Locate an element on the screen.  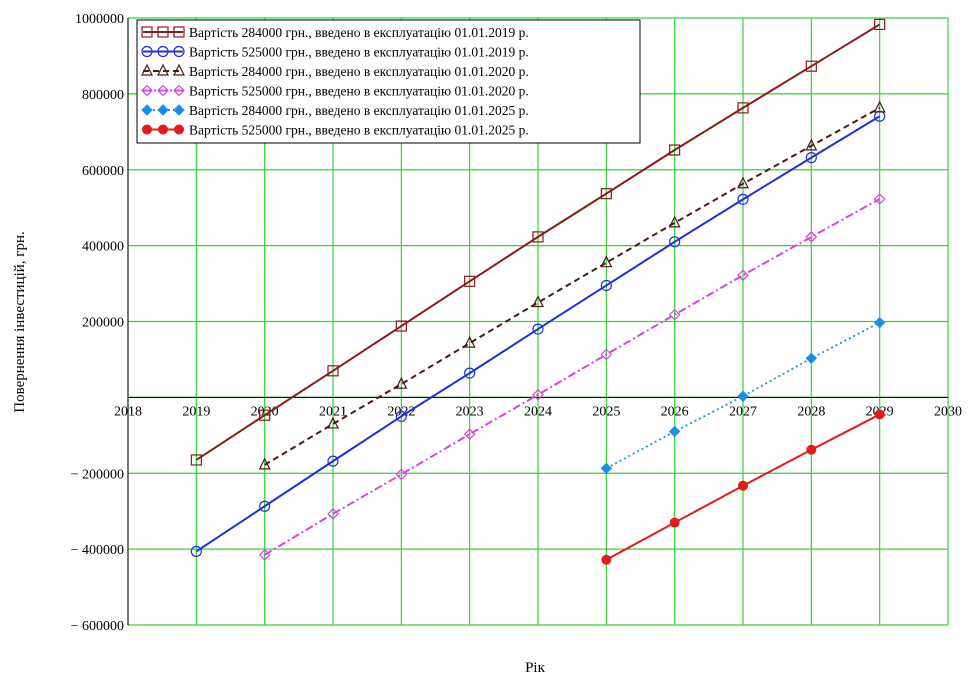
series-line is located at coordinates (743, 395).